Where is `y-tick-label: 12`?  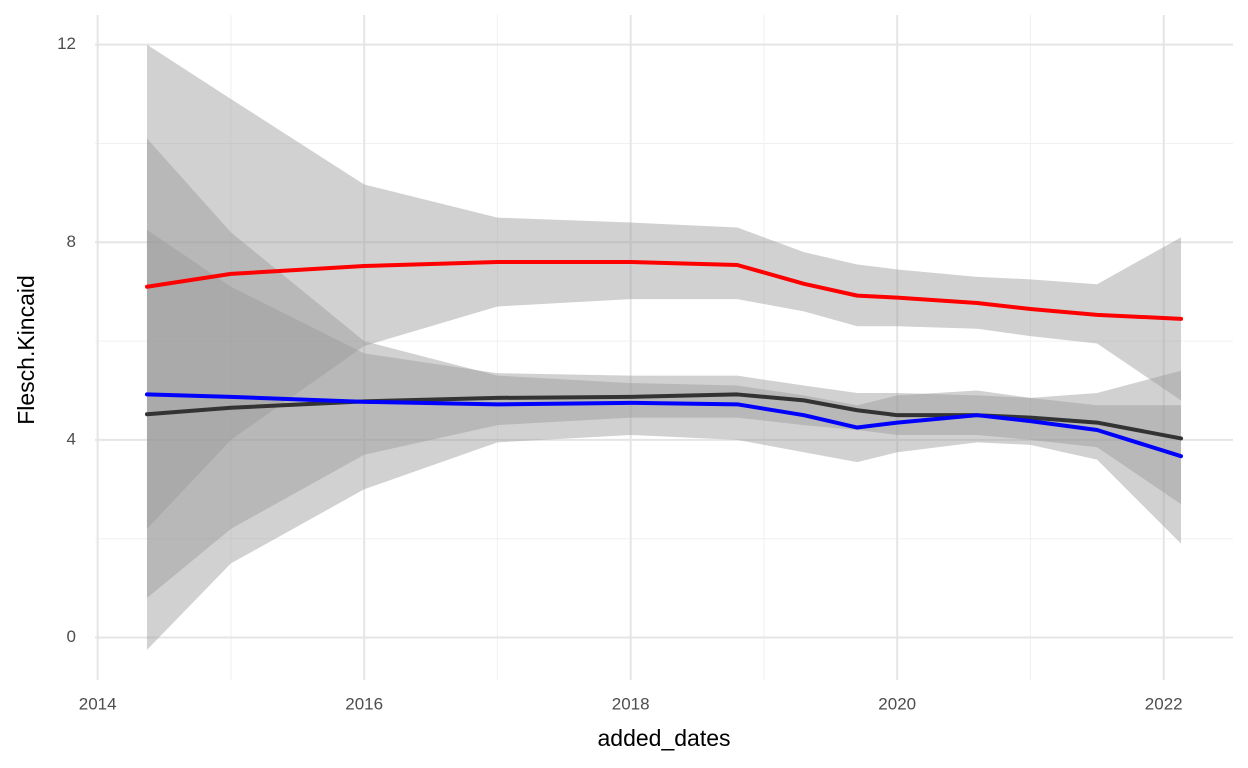 y-tick-label: 12 is located at coordinates (66, 43).